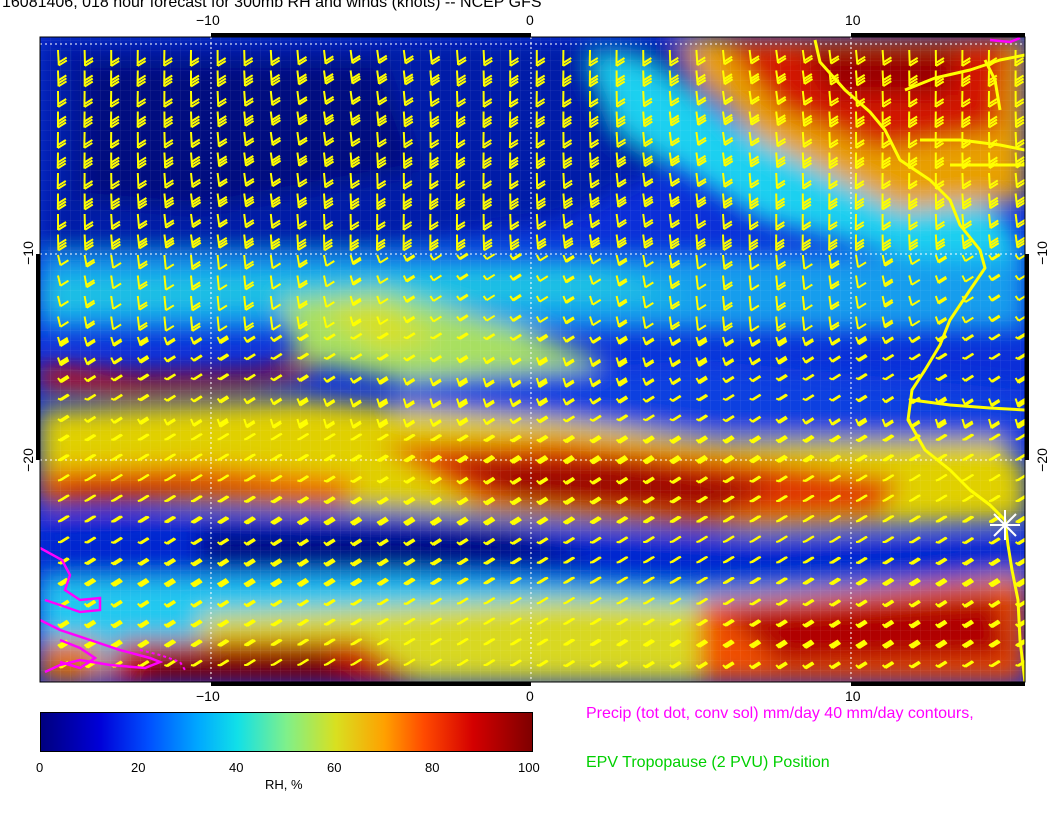  What do you see at coordinates (529, 767) in the screenshot?
I see `colorbar-label: 100` at bounding box center [529, 767].